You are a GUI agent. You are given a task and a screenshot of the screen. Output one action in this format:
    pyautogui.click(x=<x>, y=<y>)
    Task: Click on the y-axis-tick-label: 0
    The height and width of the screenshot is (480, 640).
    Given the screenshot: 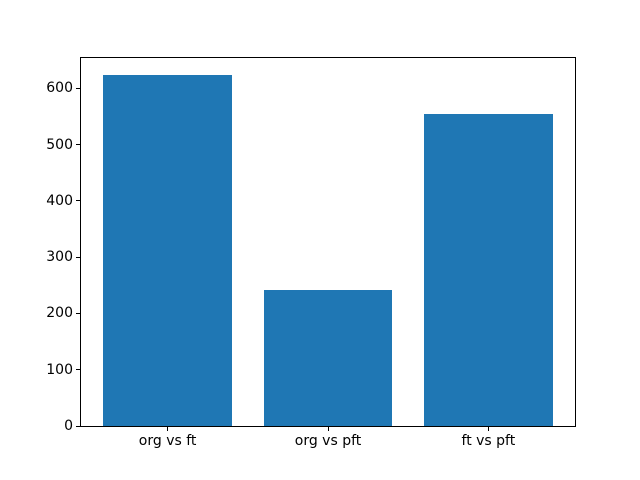 What is the action you would take?
    pyautogui.click(x=68, y=426)
    